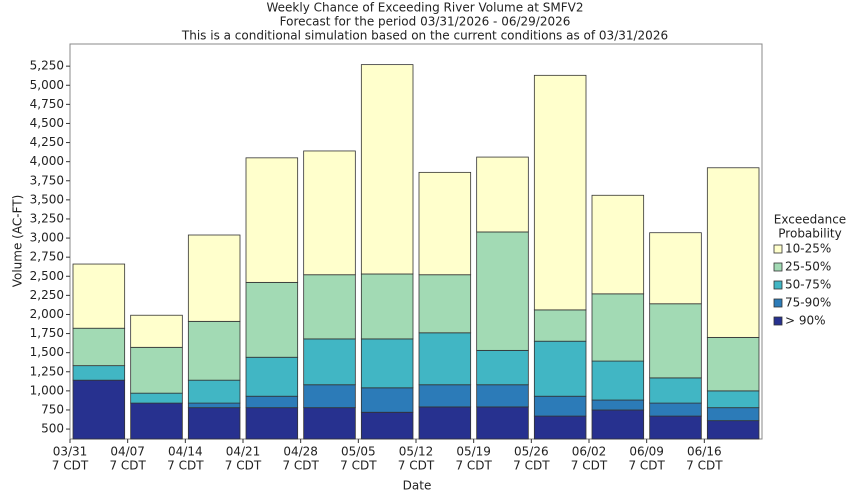 This screenshot has width=850, height=500. I want to click on x-tick-label: 05/26, so click(531, 452).